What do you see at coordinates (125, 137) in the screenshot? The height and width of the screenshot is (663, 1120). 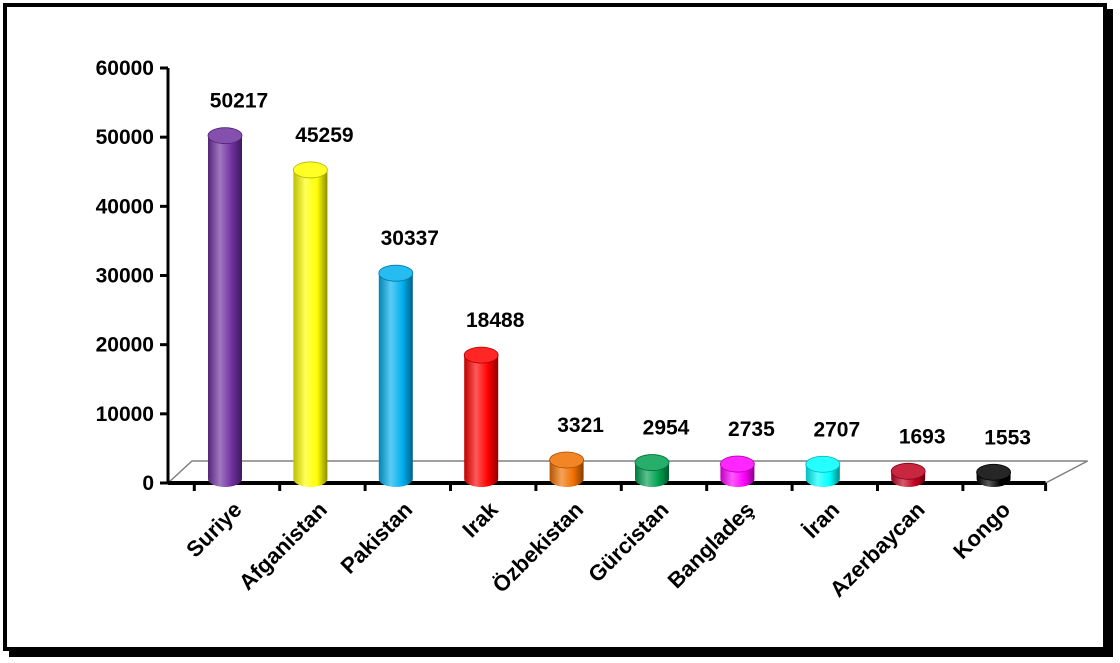 I see `y-tick-label: 50000` at bounding box center [125, 137].